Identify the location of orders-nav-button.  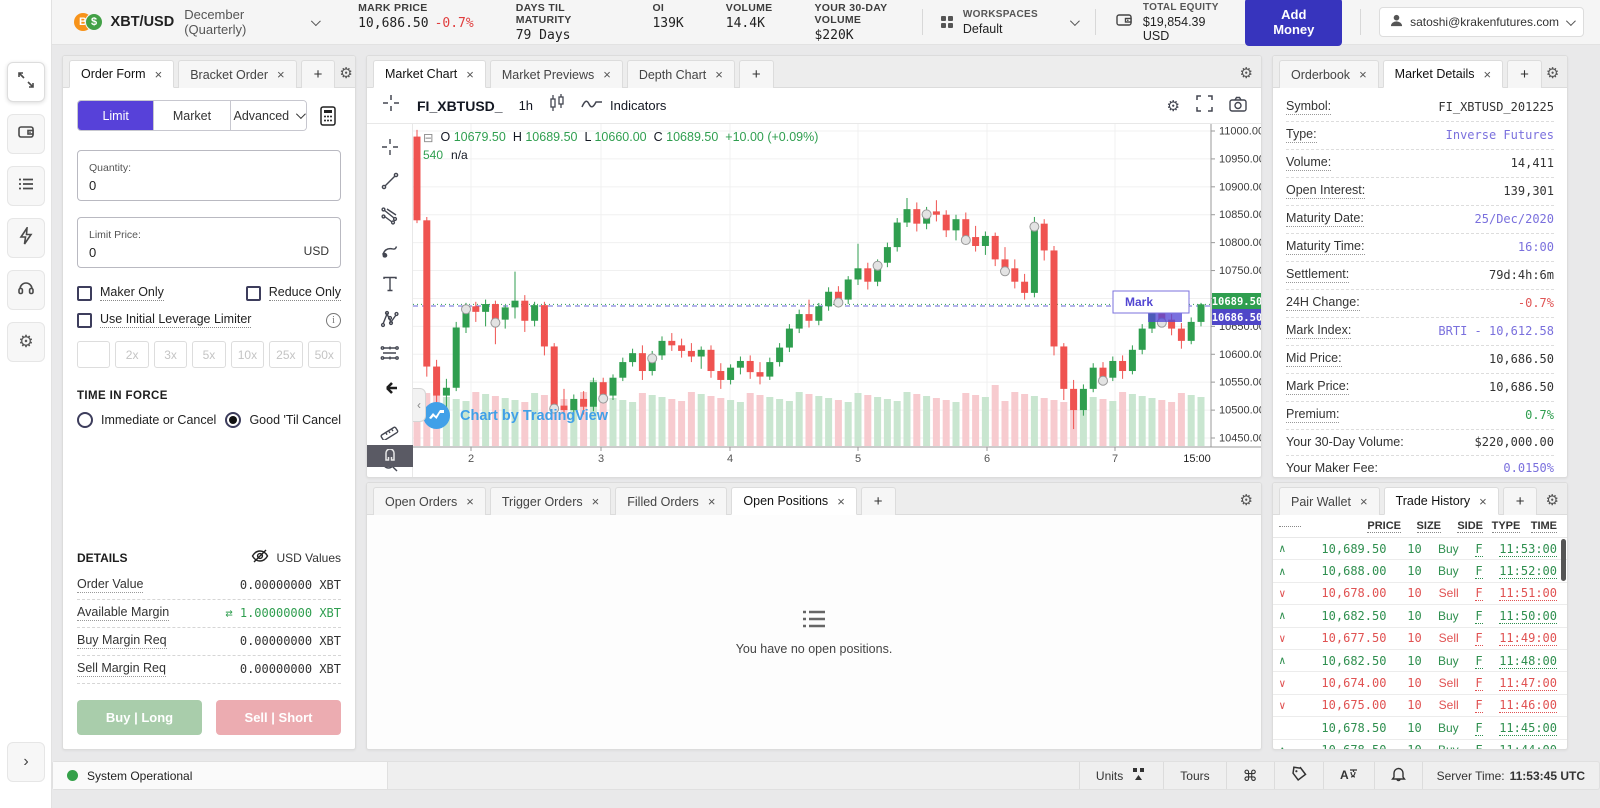
(26, 186).